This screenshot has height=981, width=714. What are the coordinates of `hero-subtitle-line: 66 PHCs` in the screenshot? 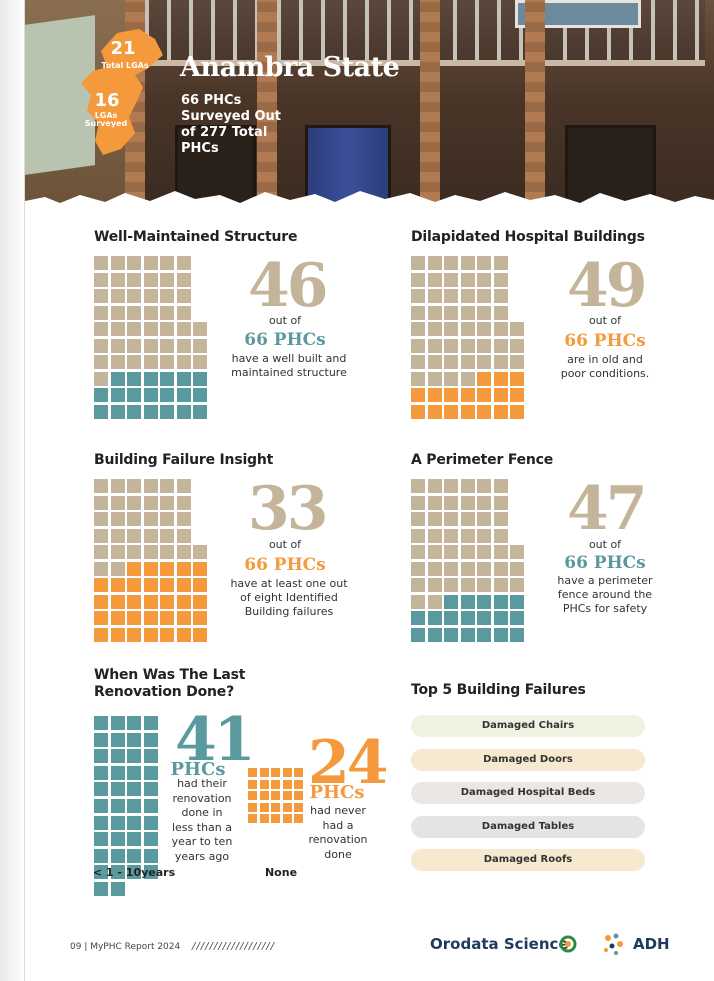 It's located at (211, 100).